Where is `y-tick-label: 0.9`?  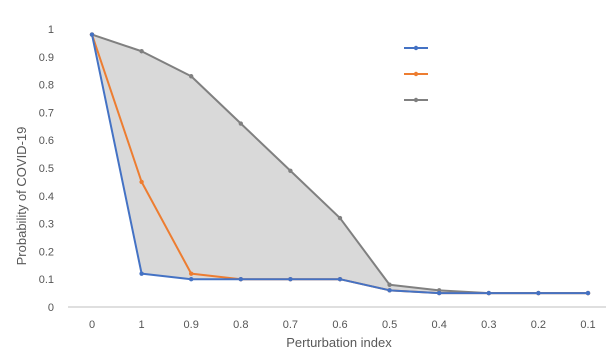 y-tick-label: 0.9 is located at coordinates (46, 58).